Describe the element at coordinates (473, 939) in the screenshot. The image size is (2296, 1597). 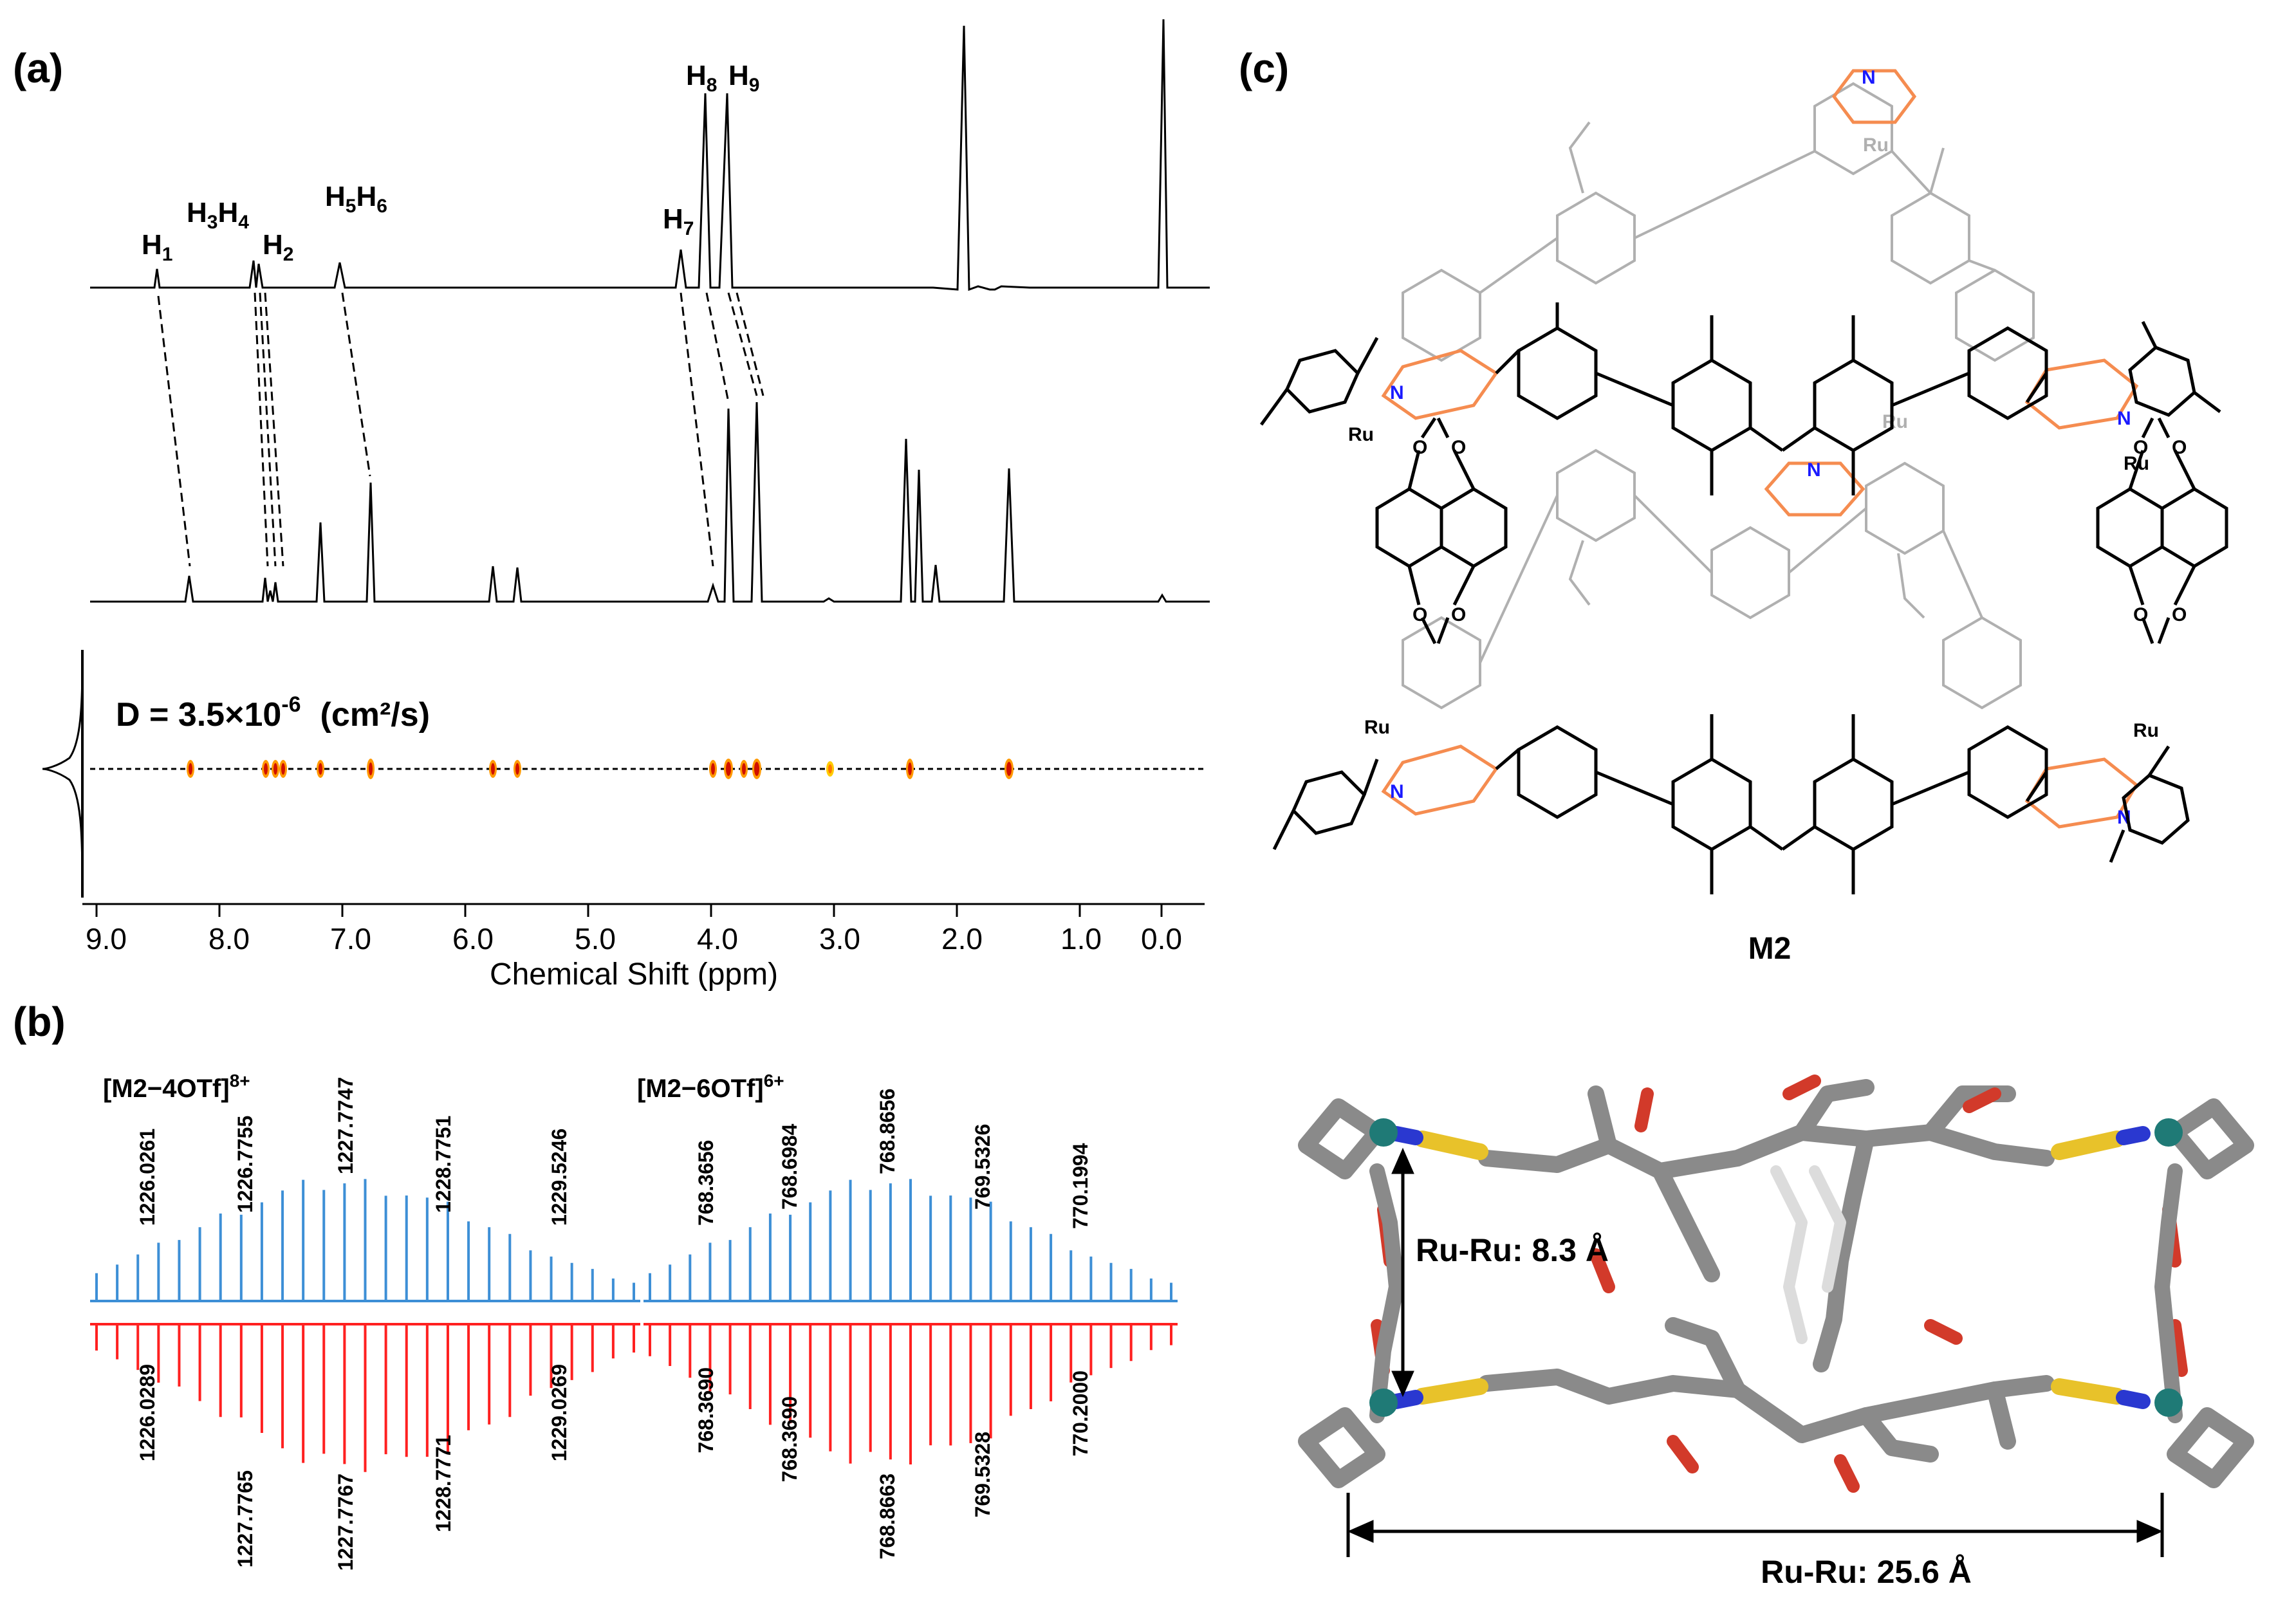
I see `x-tick-label: 6.0` at that location.